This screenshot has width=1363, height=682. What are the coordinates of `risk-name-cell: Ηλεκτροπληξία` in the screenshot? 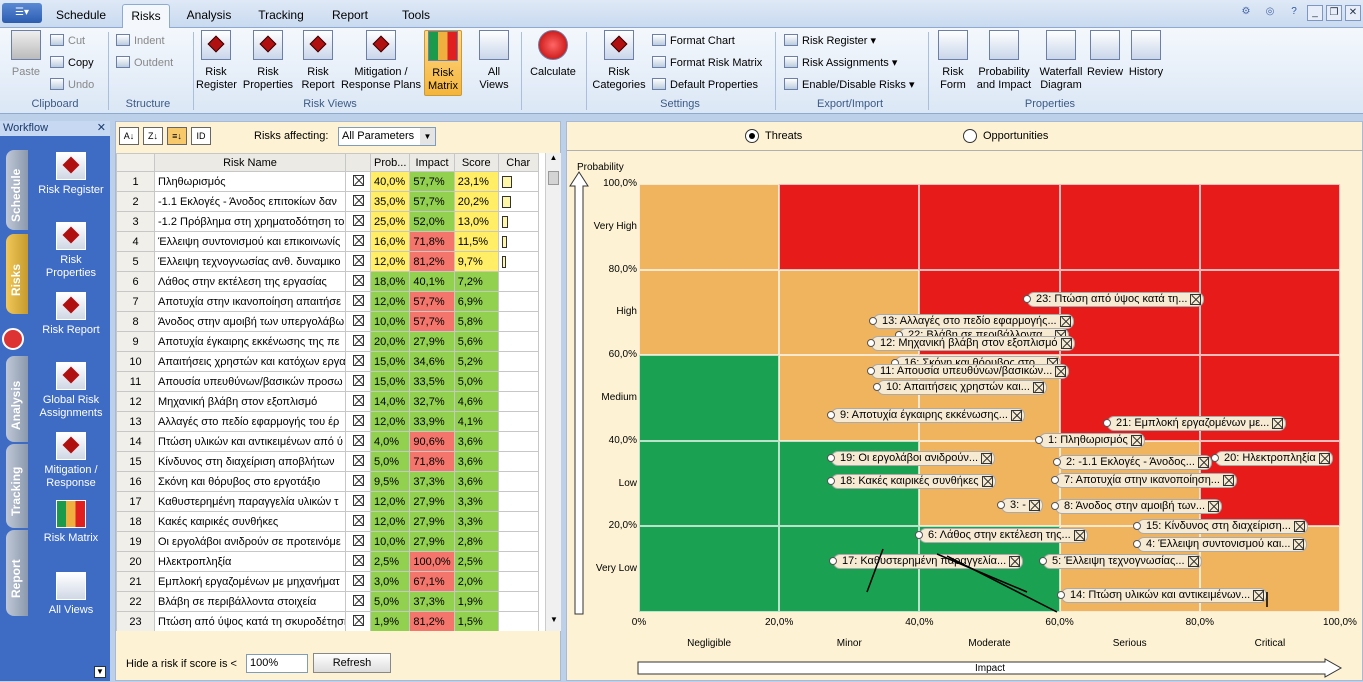 It's located at (250, 561).